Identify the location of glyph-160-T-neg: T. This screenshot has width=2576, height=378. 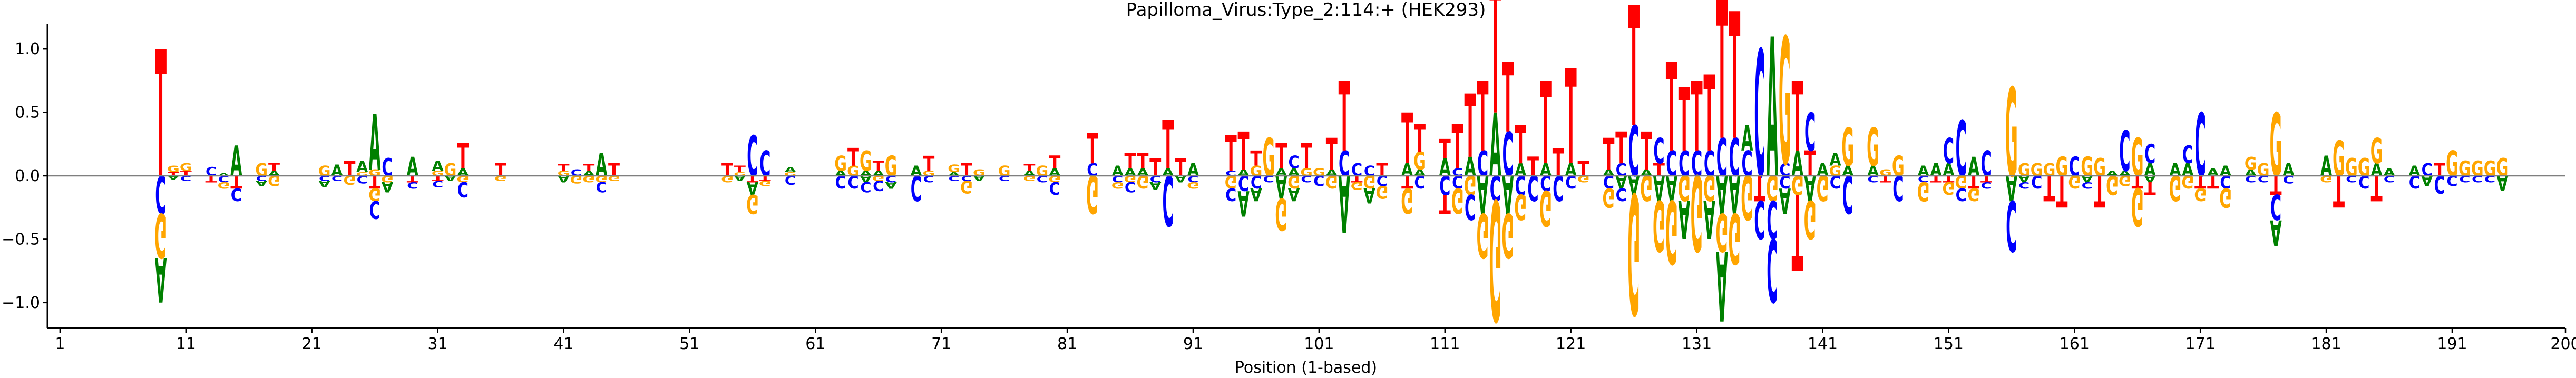
(2061, 191).